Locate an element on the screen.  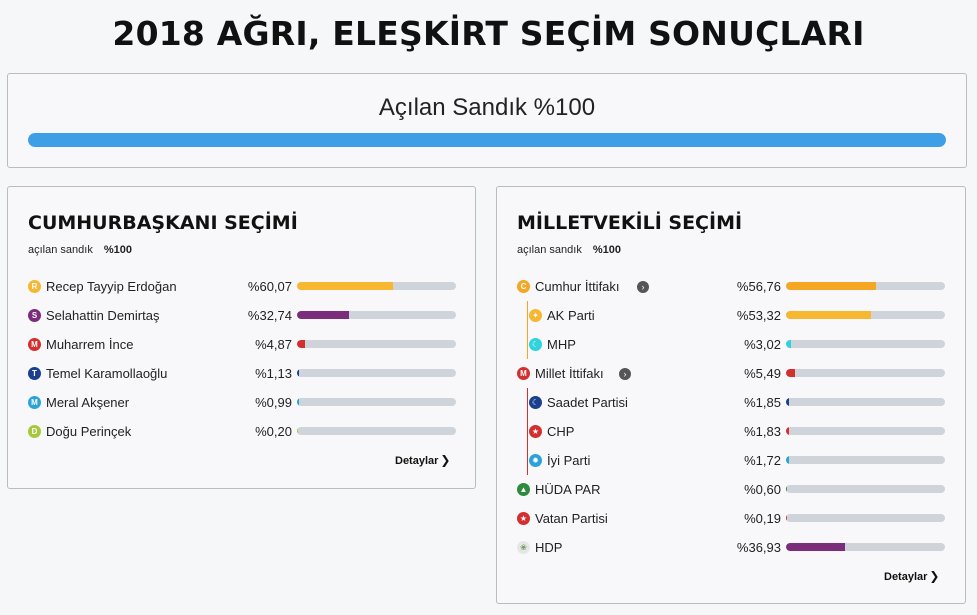
candidate-badge-icon: D is located at coordinates (34, 431).